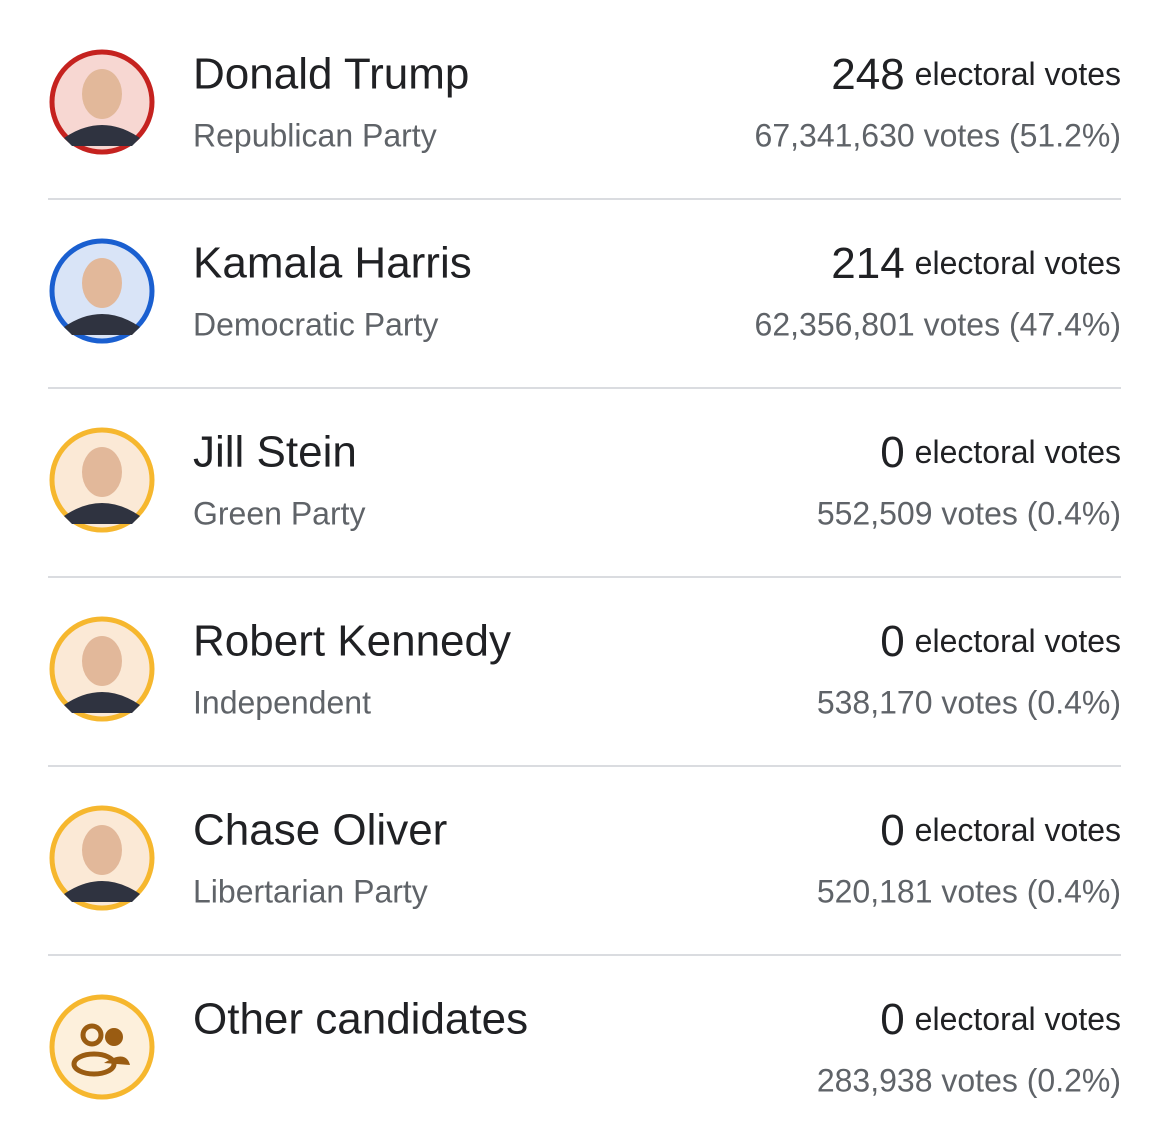  Describe the element at coordinates (867, 263) in the screenshot. I see `electoral-count: 214` at that location.